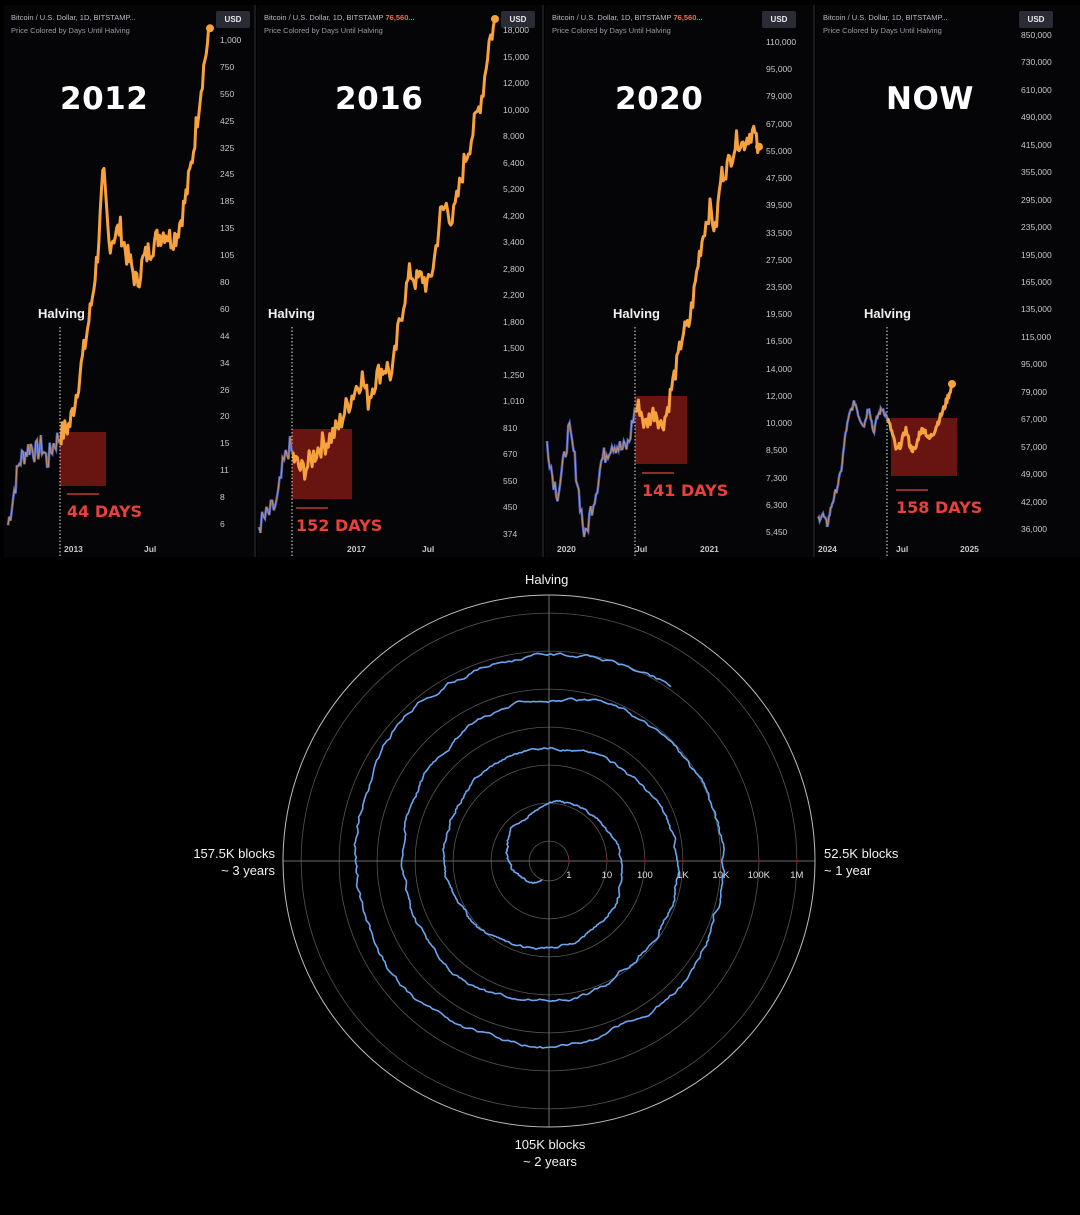 This screenshot has height=1215, width=1080. I want to click on y-tick-label: 16,500, so click(779, 341).